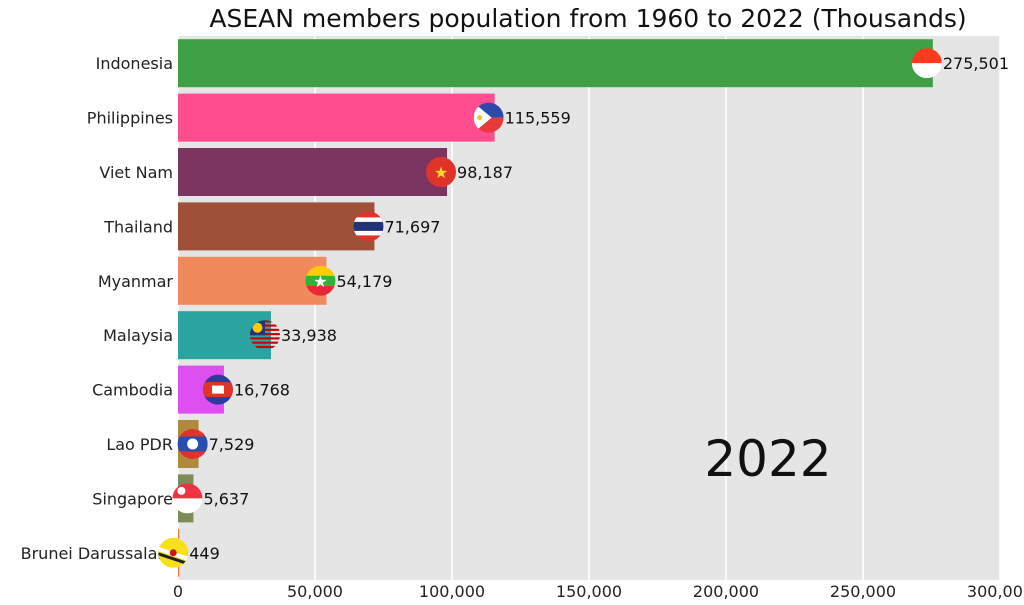 The height and width of the screenshot is (605, 1024). Describe the element at coordinates (926, 63) in the screenshot. I see `indonesia-flag-icon` at that location.